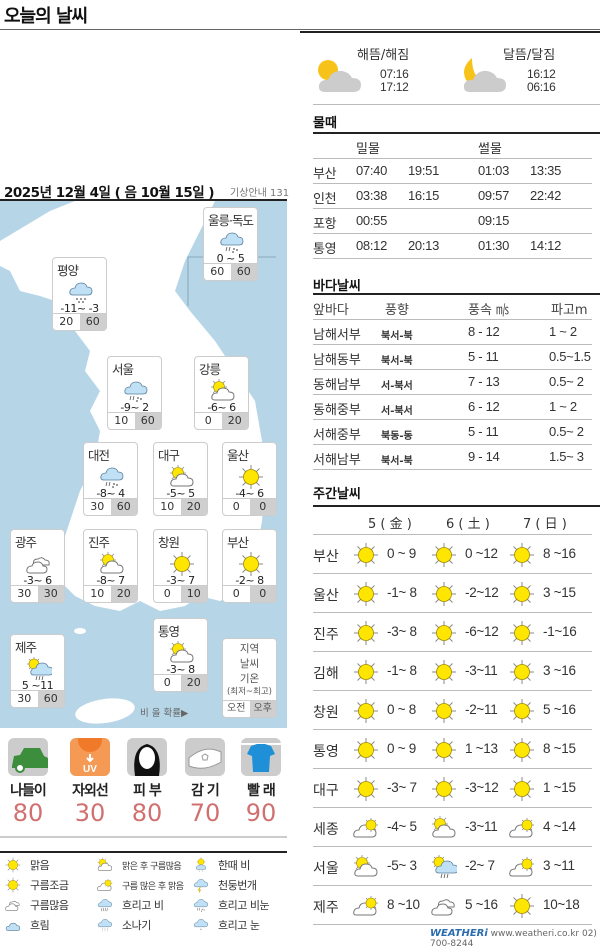  Describe the element at coordinates (66, 321) in the screenshot. I see `rain-prob-am: 20` at that location.